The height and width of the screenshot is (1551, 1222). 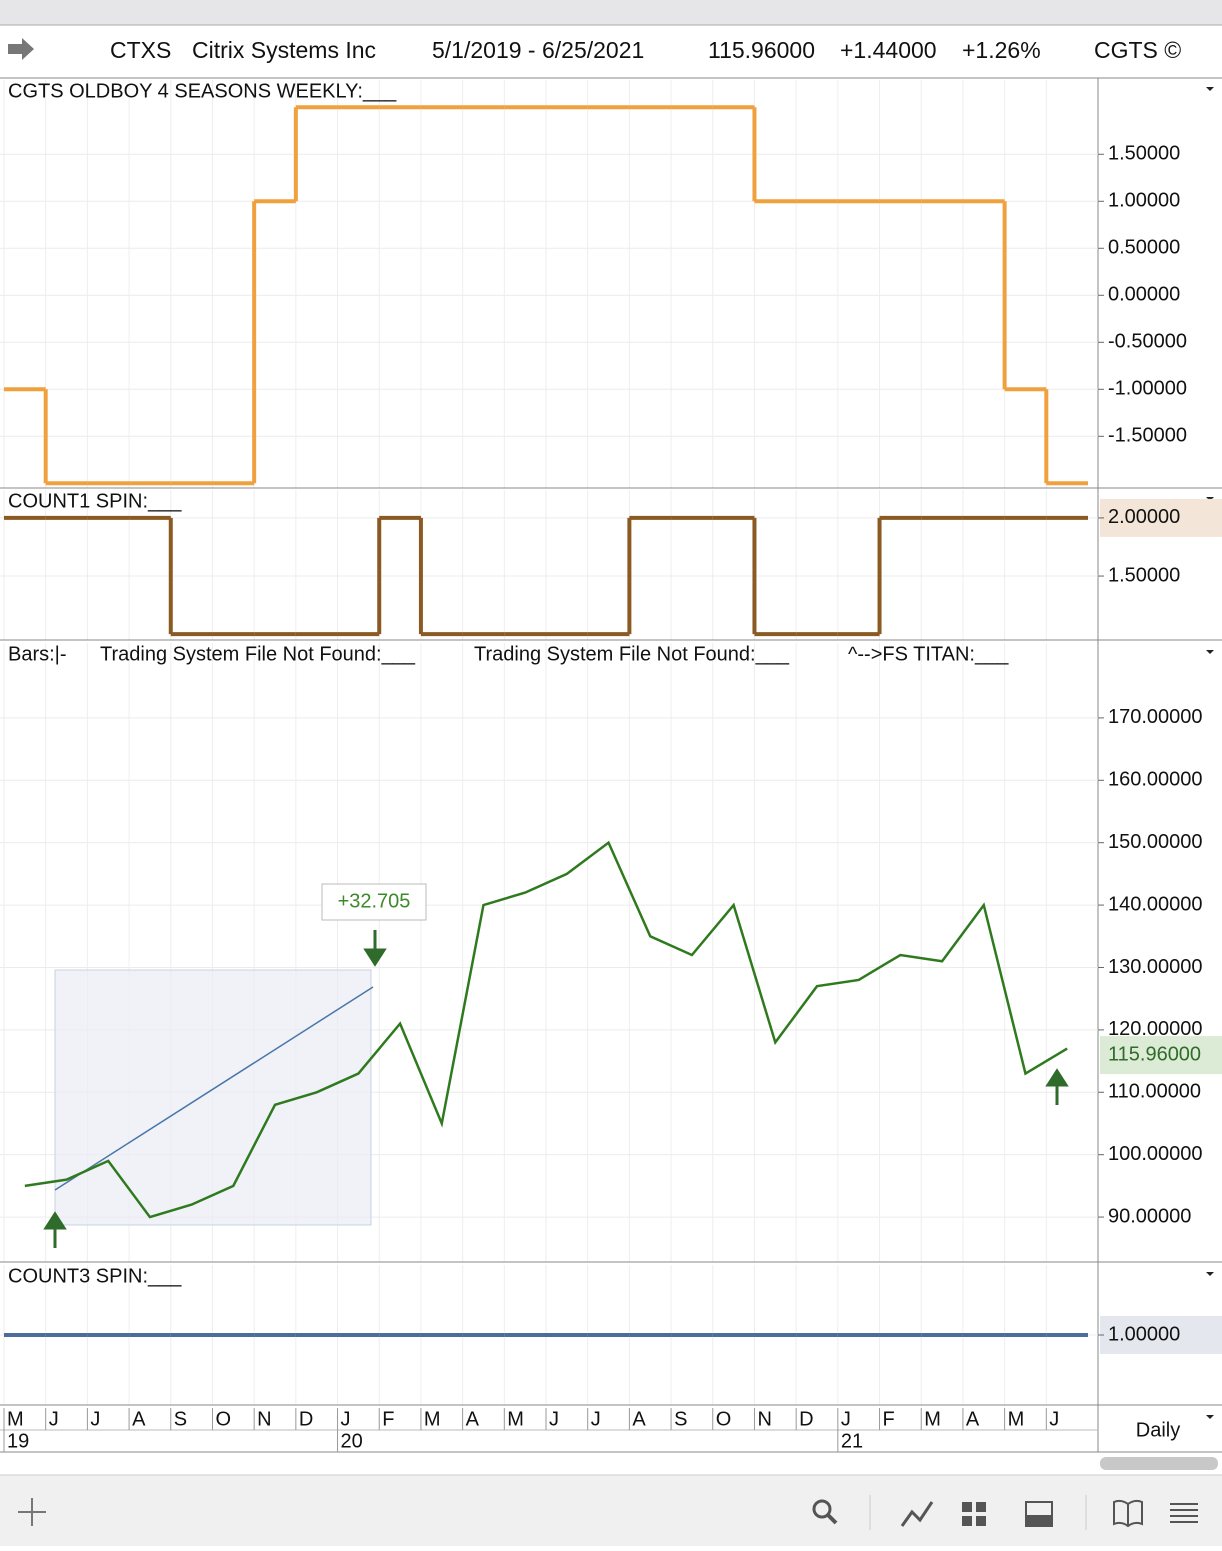 I want to click on y-tick-label: 130.00000, so click(x=1155, y=967).